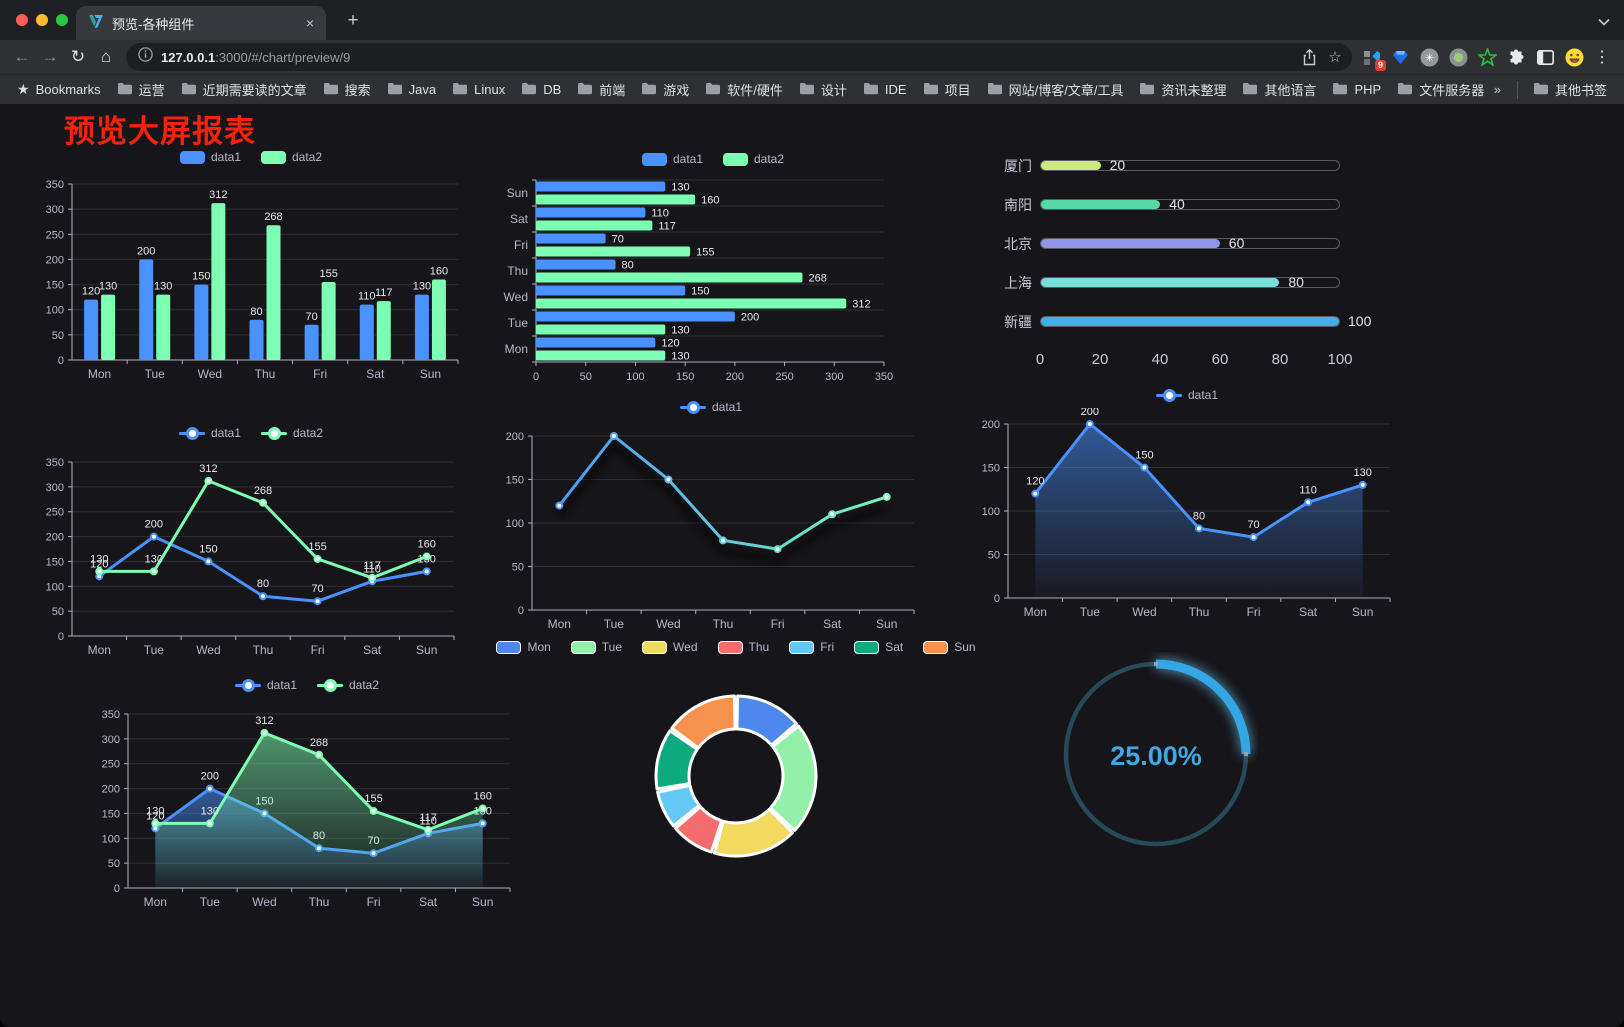 This screenshot has height=1027, width=1624. I want to click on bookmark-item: 项目, so click(947, 89).